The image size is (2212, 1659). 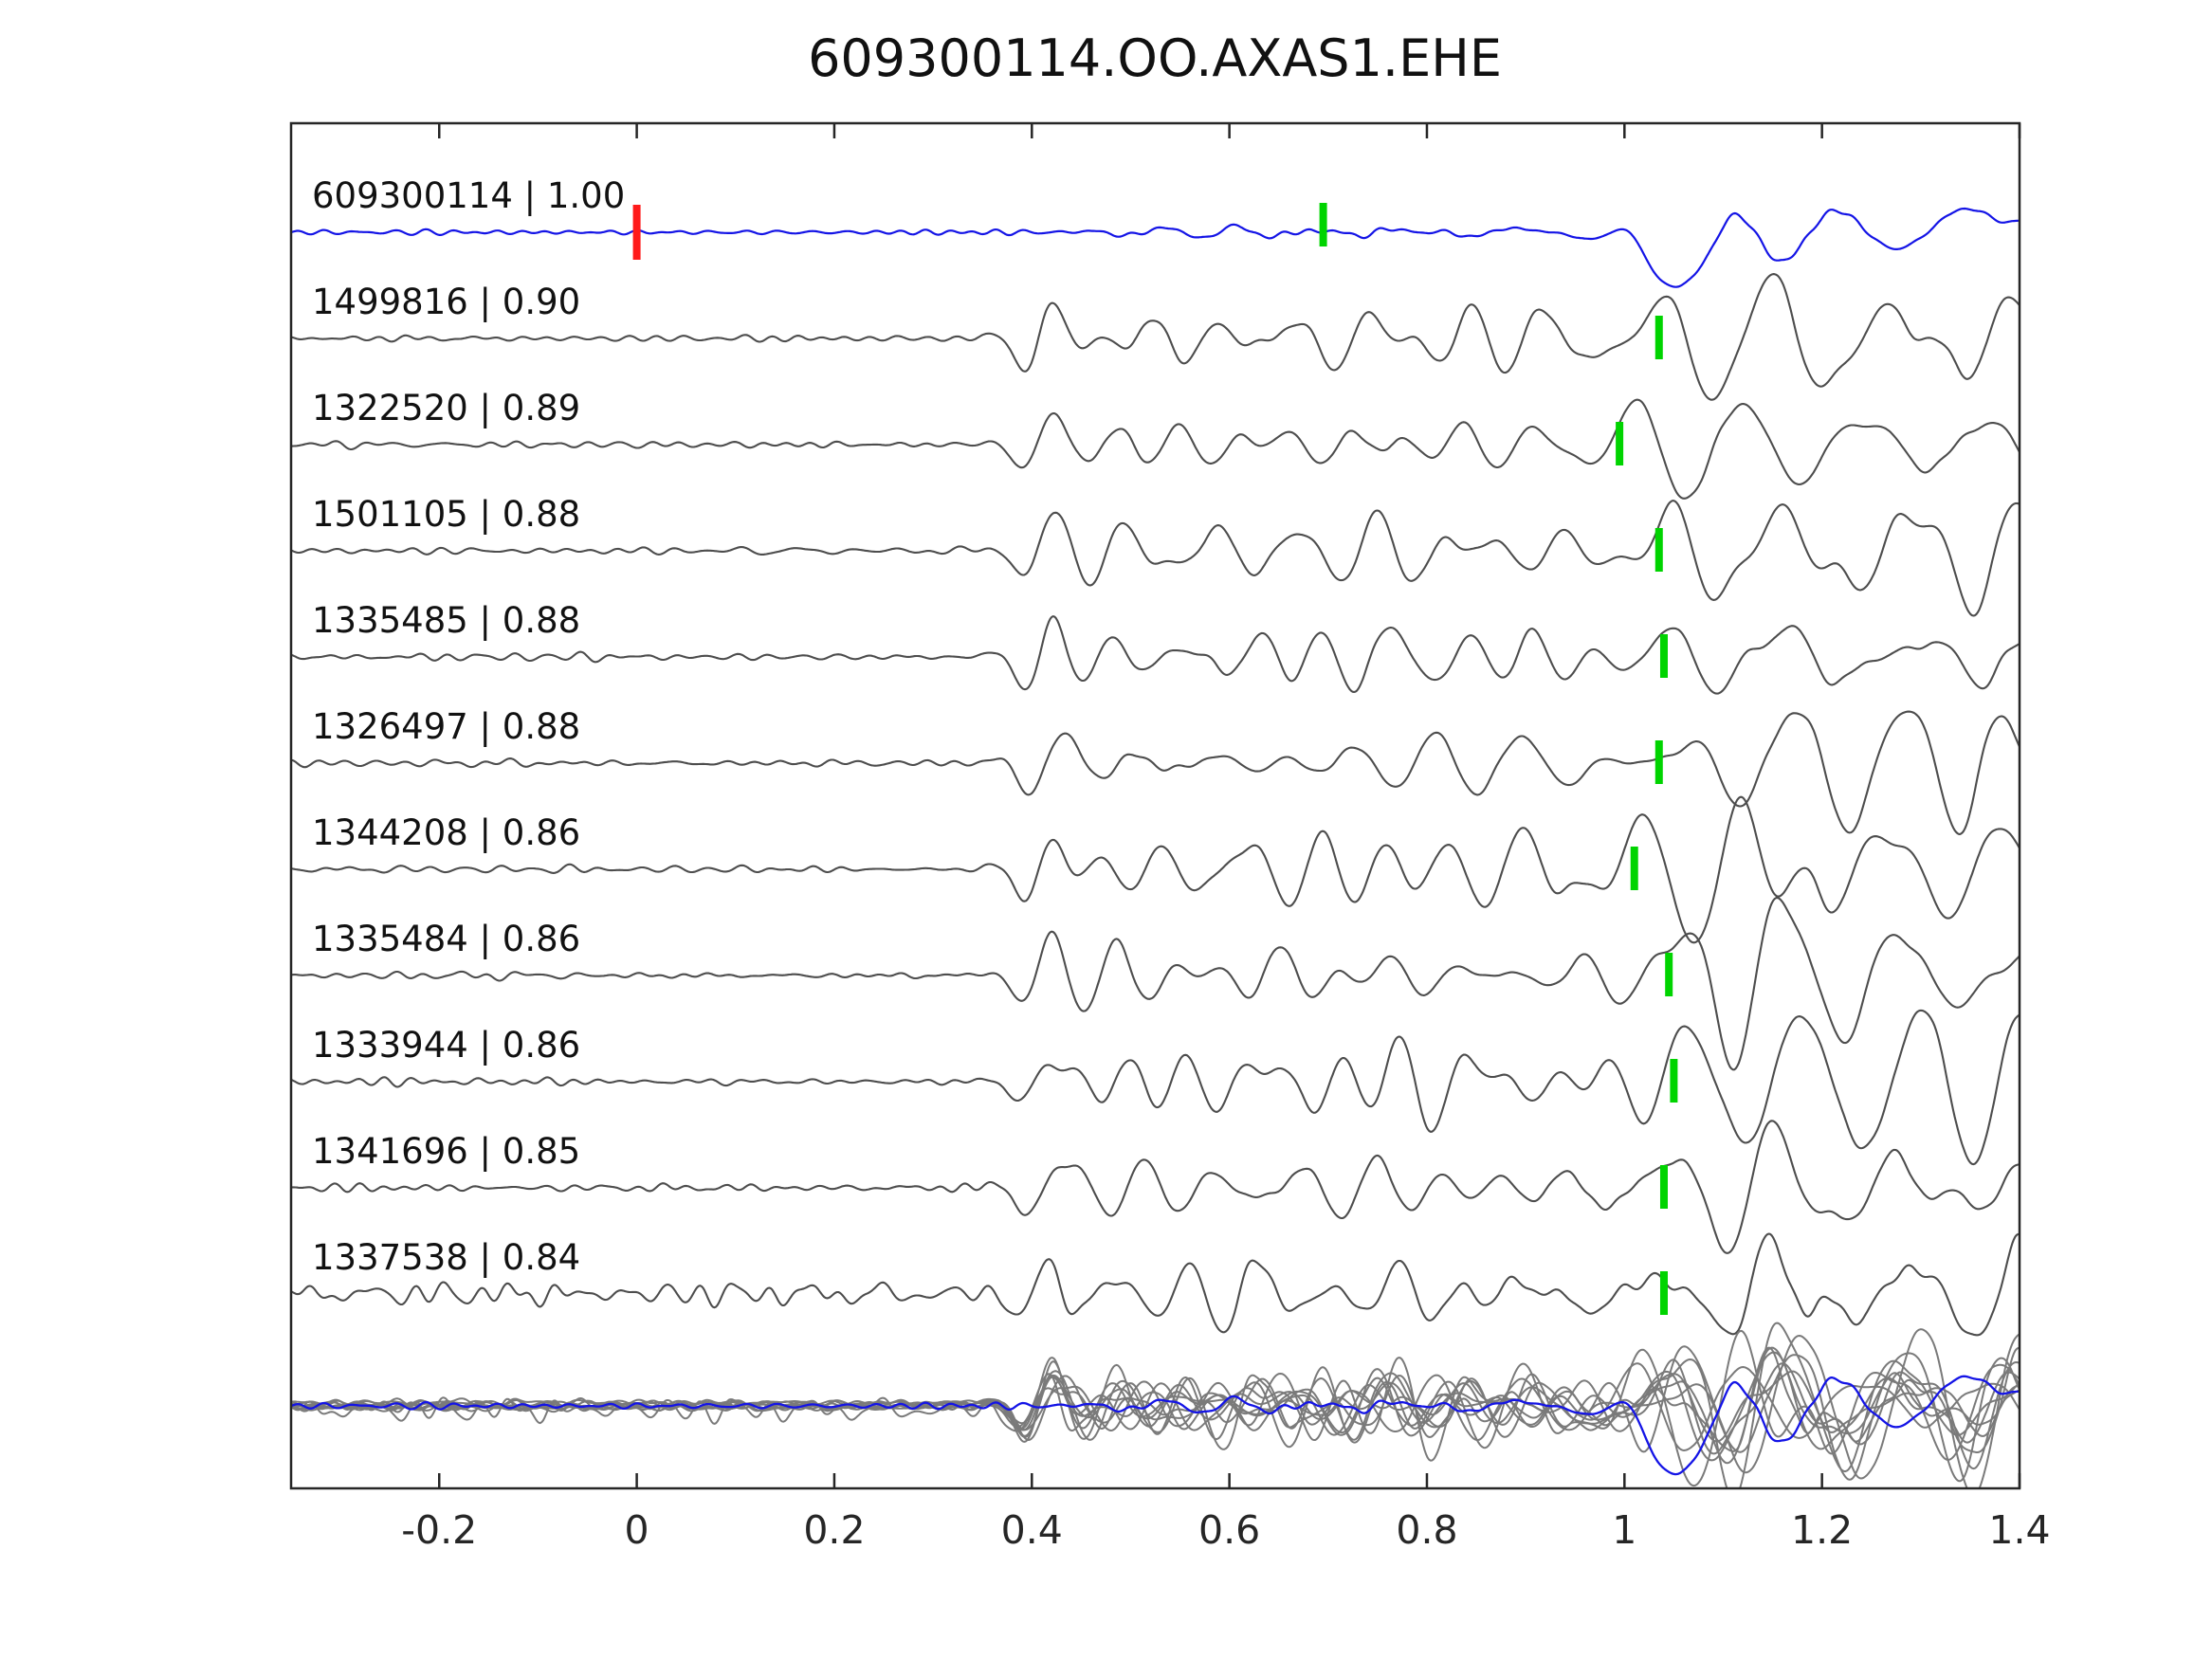 I want to click on trace-label: 609300114 | 1.00, so click(x=468, y=195).